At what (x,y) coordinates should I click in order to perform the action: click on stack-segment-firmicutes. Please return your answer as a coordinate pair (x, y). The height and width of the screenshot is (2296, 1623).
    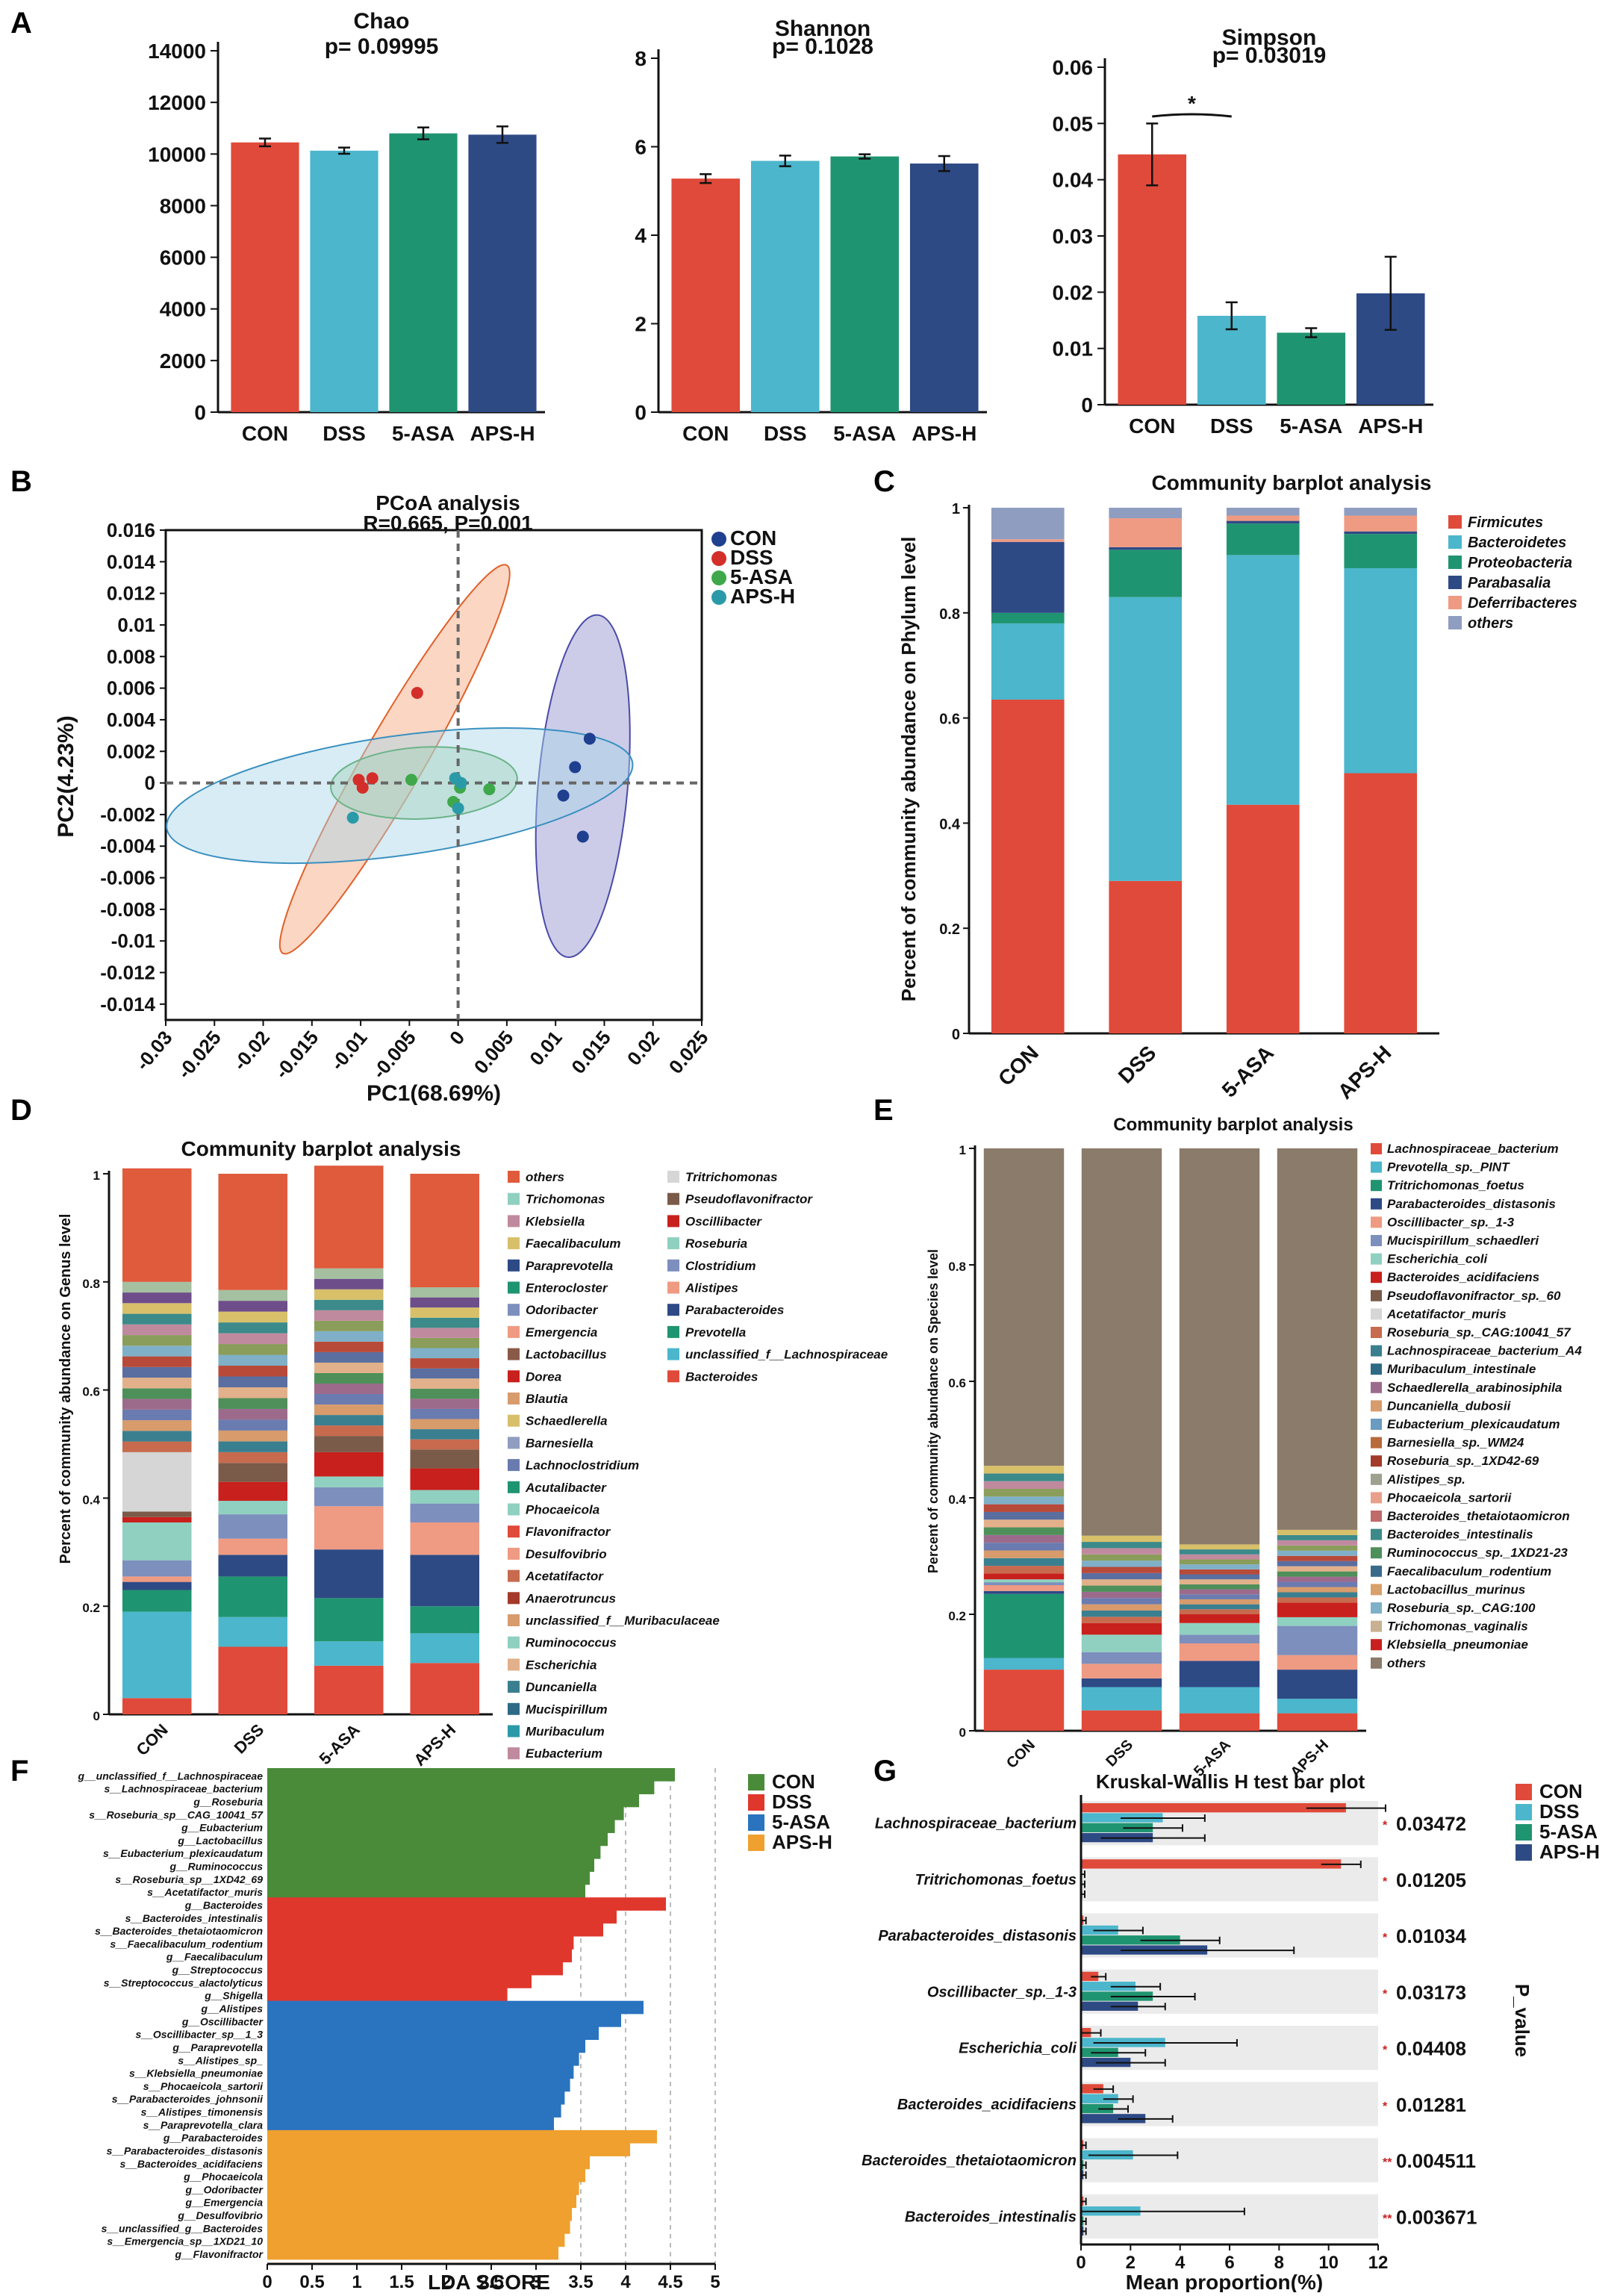
    Looking at the image, I should click on (1381, 903).